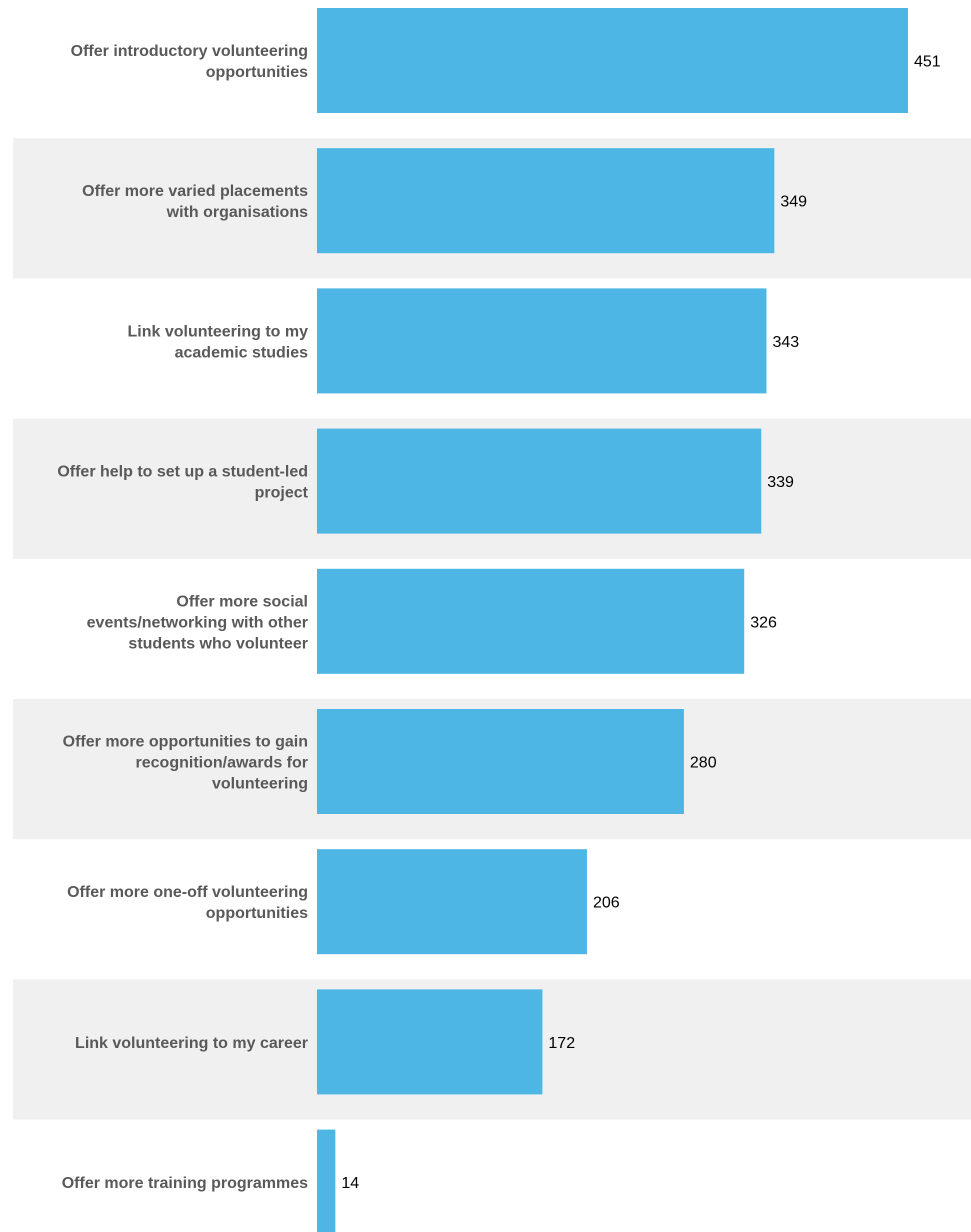 This screenshot has height=1232, width=971. Describe the element at coordinates (189, 51) in the screenshot. I see `category-label-line: Offer introductory volunteering` at that location.